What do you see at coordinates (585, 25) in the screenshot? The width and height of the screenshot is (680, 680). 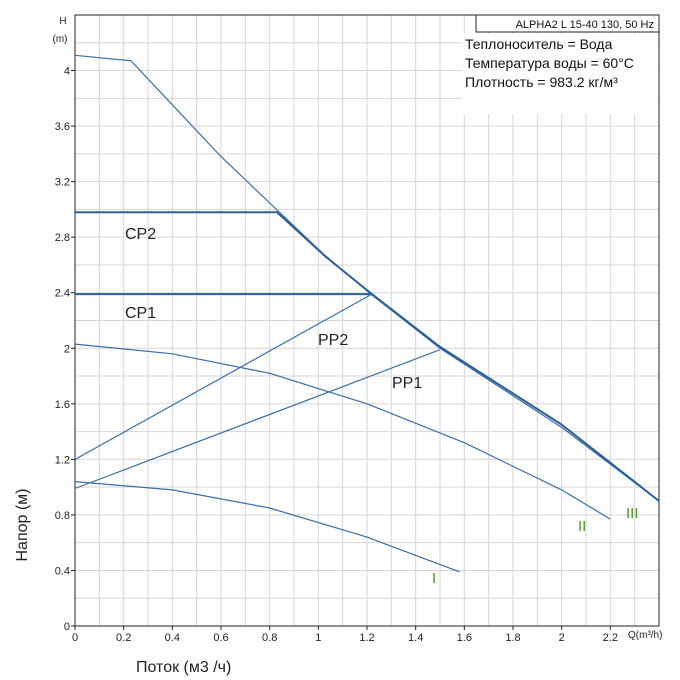 I see `model-title: ALPHA2 L 15-40 130, 50 Hz` at bounding box center [585, 25].